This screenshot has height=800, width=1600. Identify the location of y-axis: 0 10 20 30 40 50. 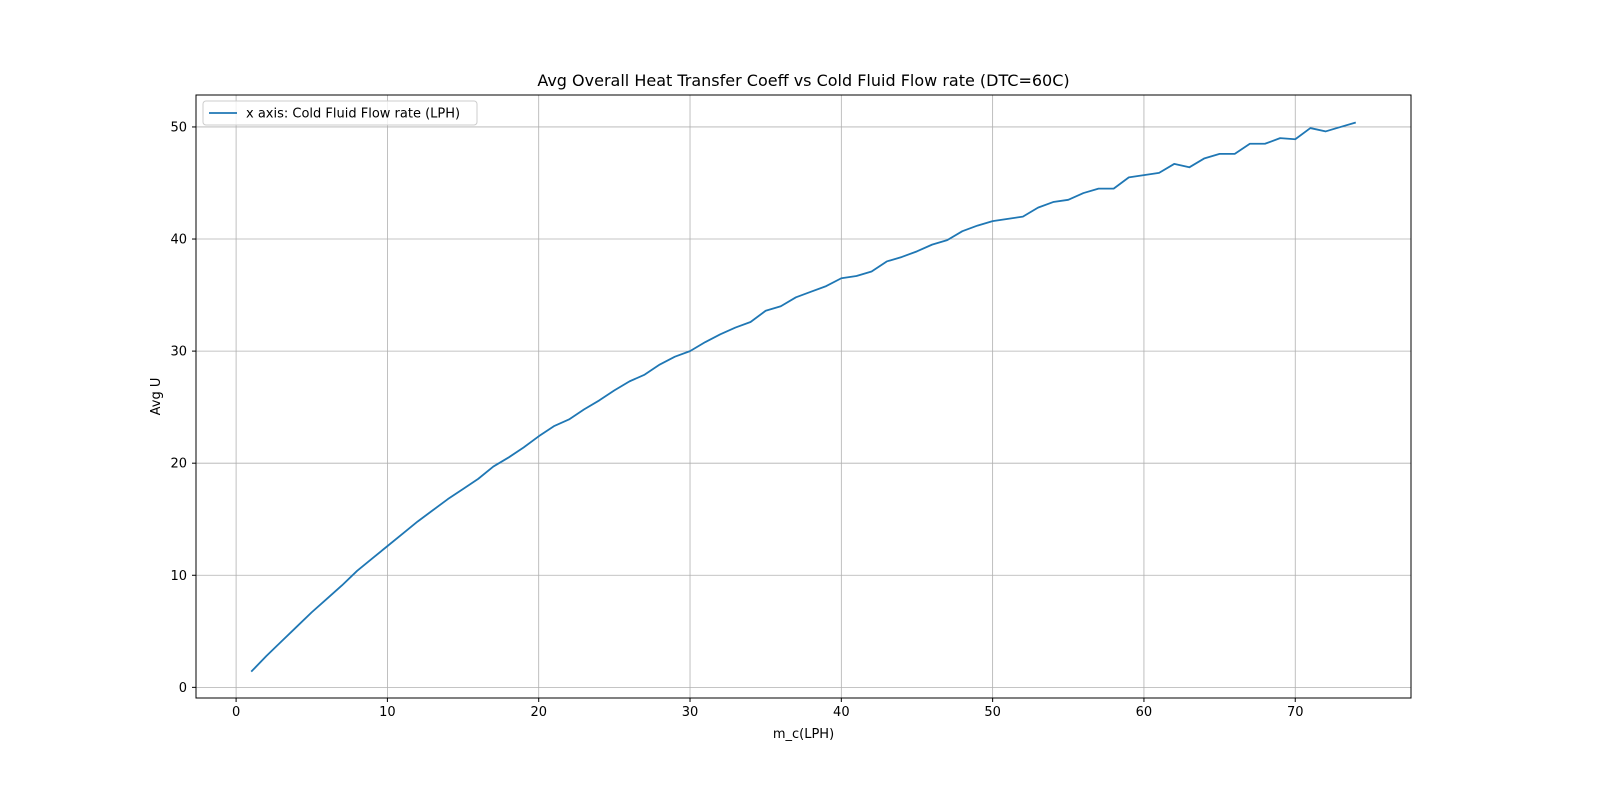
(183, 408).